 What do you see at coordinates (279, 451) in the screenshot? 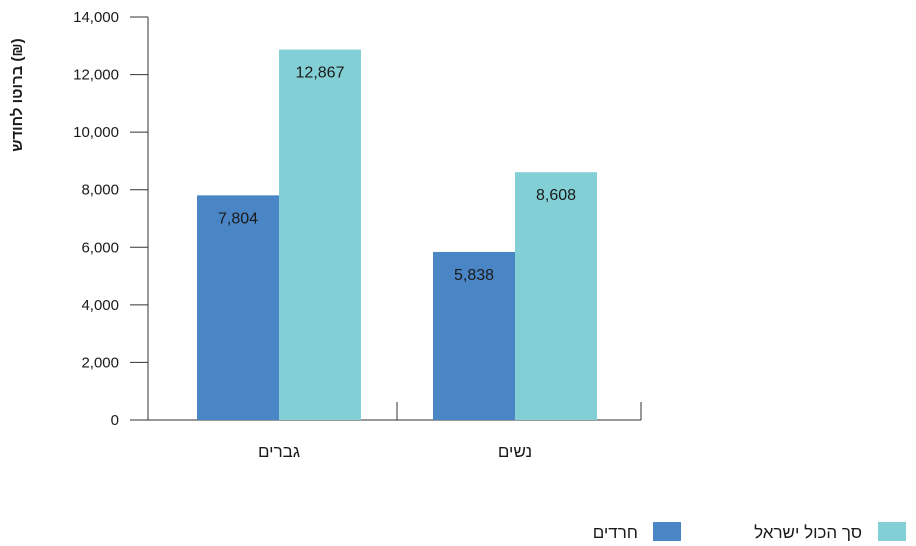
I see `x-category-label: גברים` at bounding box center [279, 451].